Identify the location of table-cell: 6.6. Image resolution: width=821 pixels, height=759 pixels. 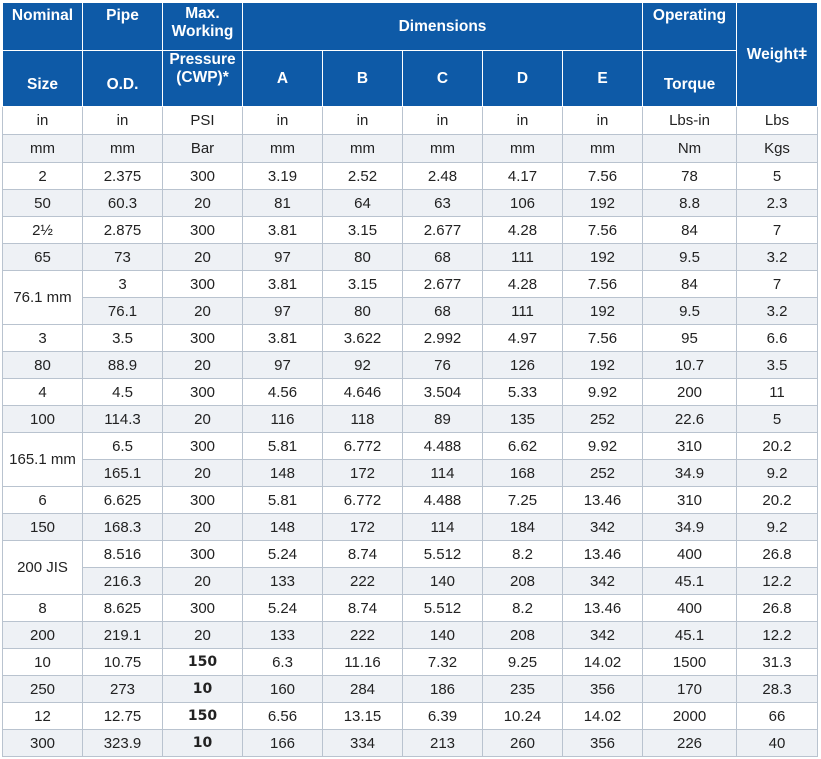
(777, 338).